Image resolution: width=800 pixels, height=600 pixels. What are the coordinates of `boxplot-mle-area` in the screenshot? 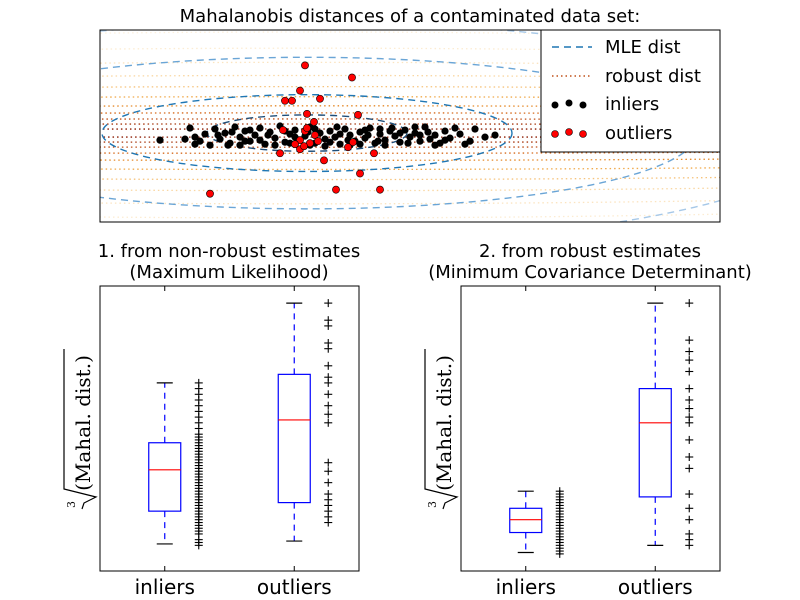 It's located at (240, 424).